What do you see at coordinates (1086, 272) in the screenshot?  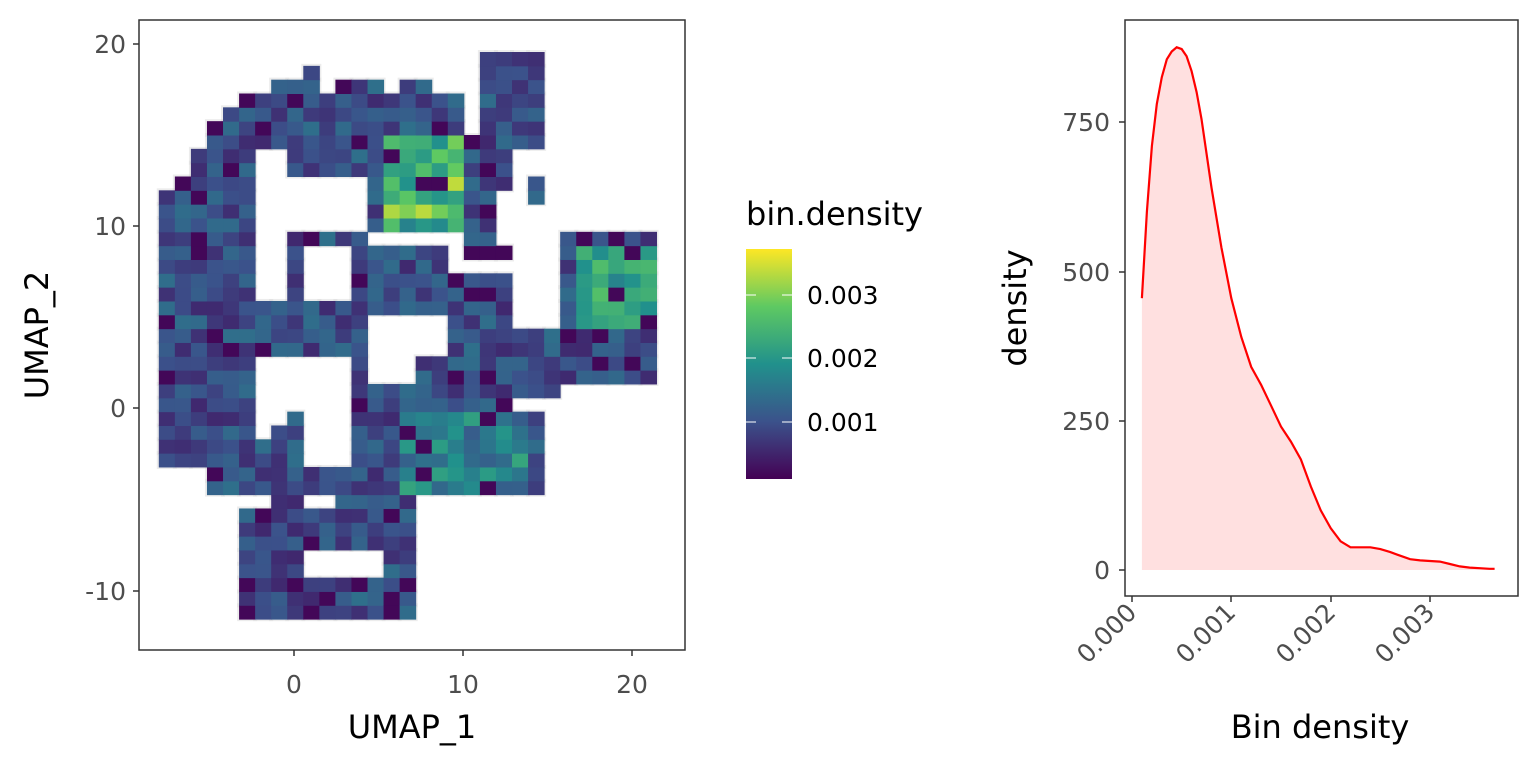 I see `density-y-tick-label: 500` at bounding box center [1086, 272].